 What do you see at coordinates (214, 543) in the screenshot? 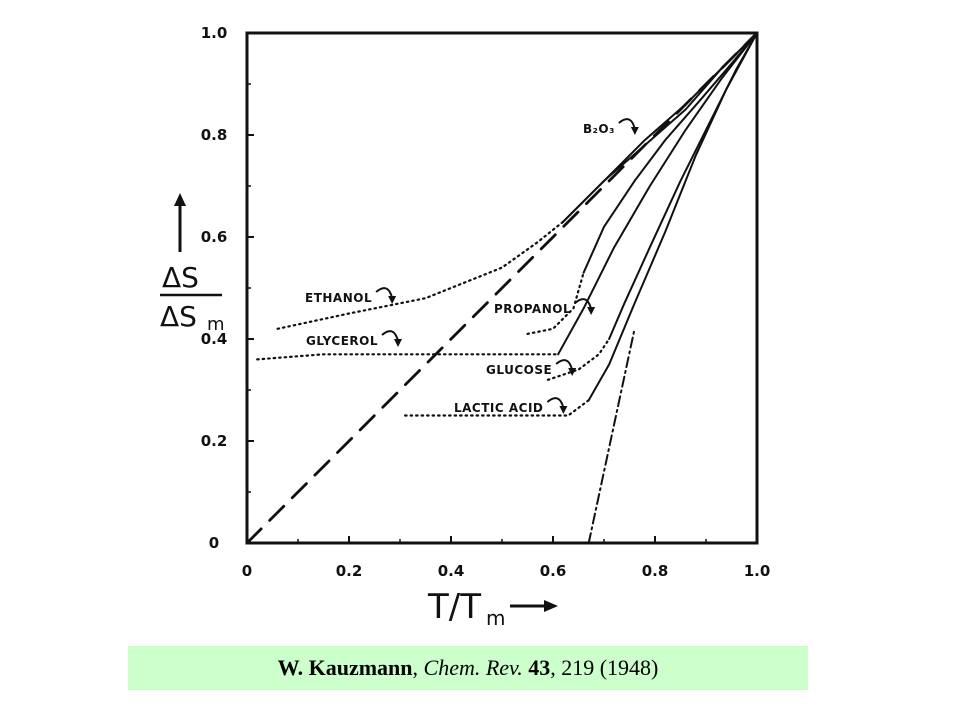
I see `y-tick-label: 0` at bounding box center [214, 543].